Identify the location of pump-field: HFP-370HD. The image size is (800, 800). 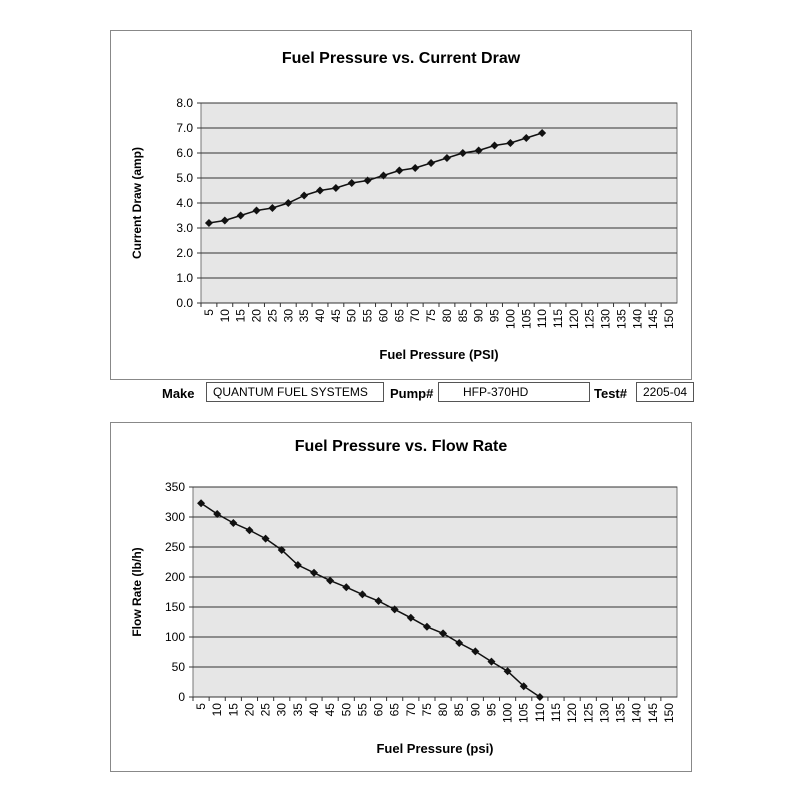
(514, 392).